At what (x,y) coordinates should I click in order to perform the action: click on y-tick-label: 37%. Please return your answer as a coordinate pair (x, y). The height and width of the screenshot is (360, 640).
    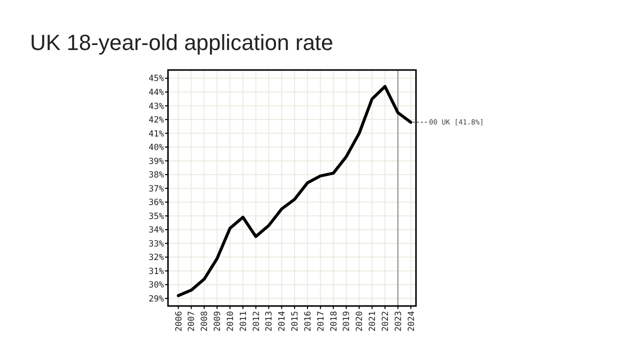
    Looking at the image, I should click on (156, 189).